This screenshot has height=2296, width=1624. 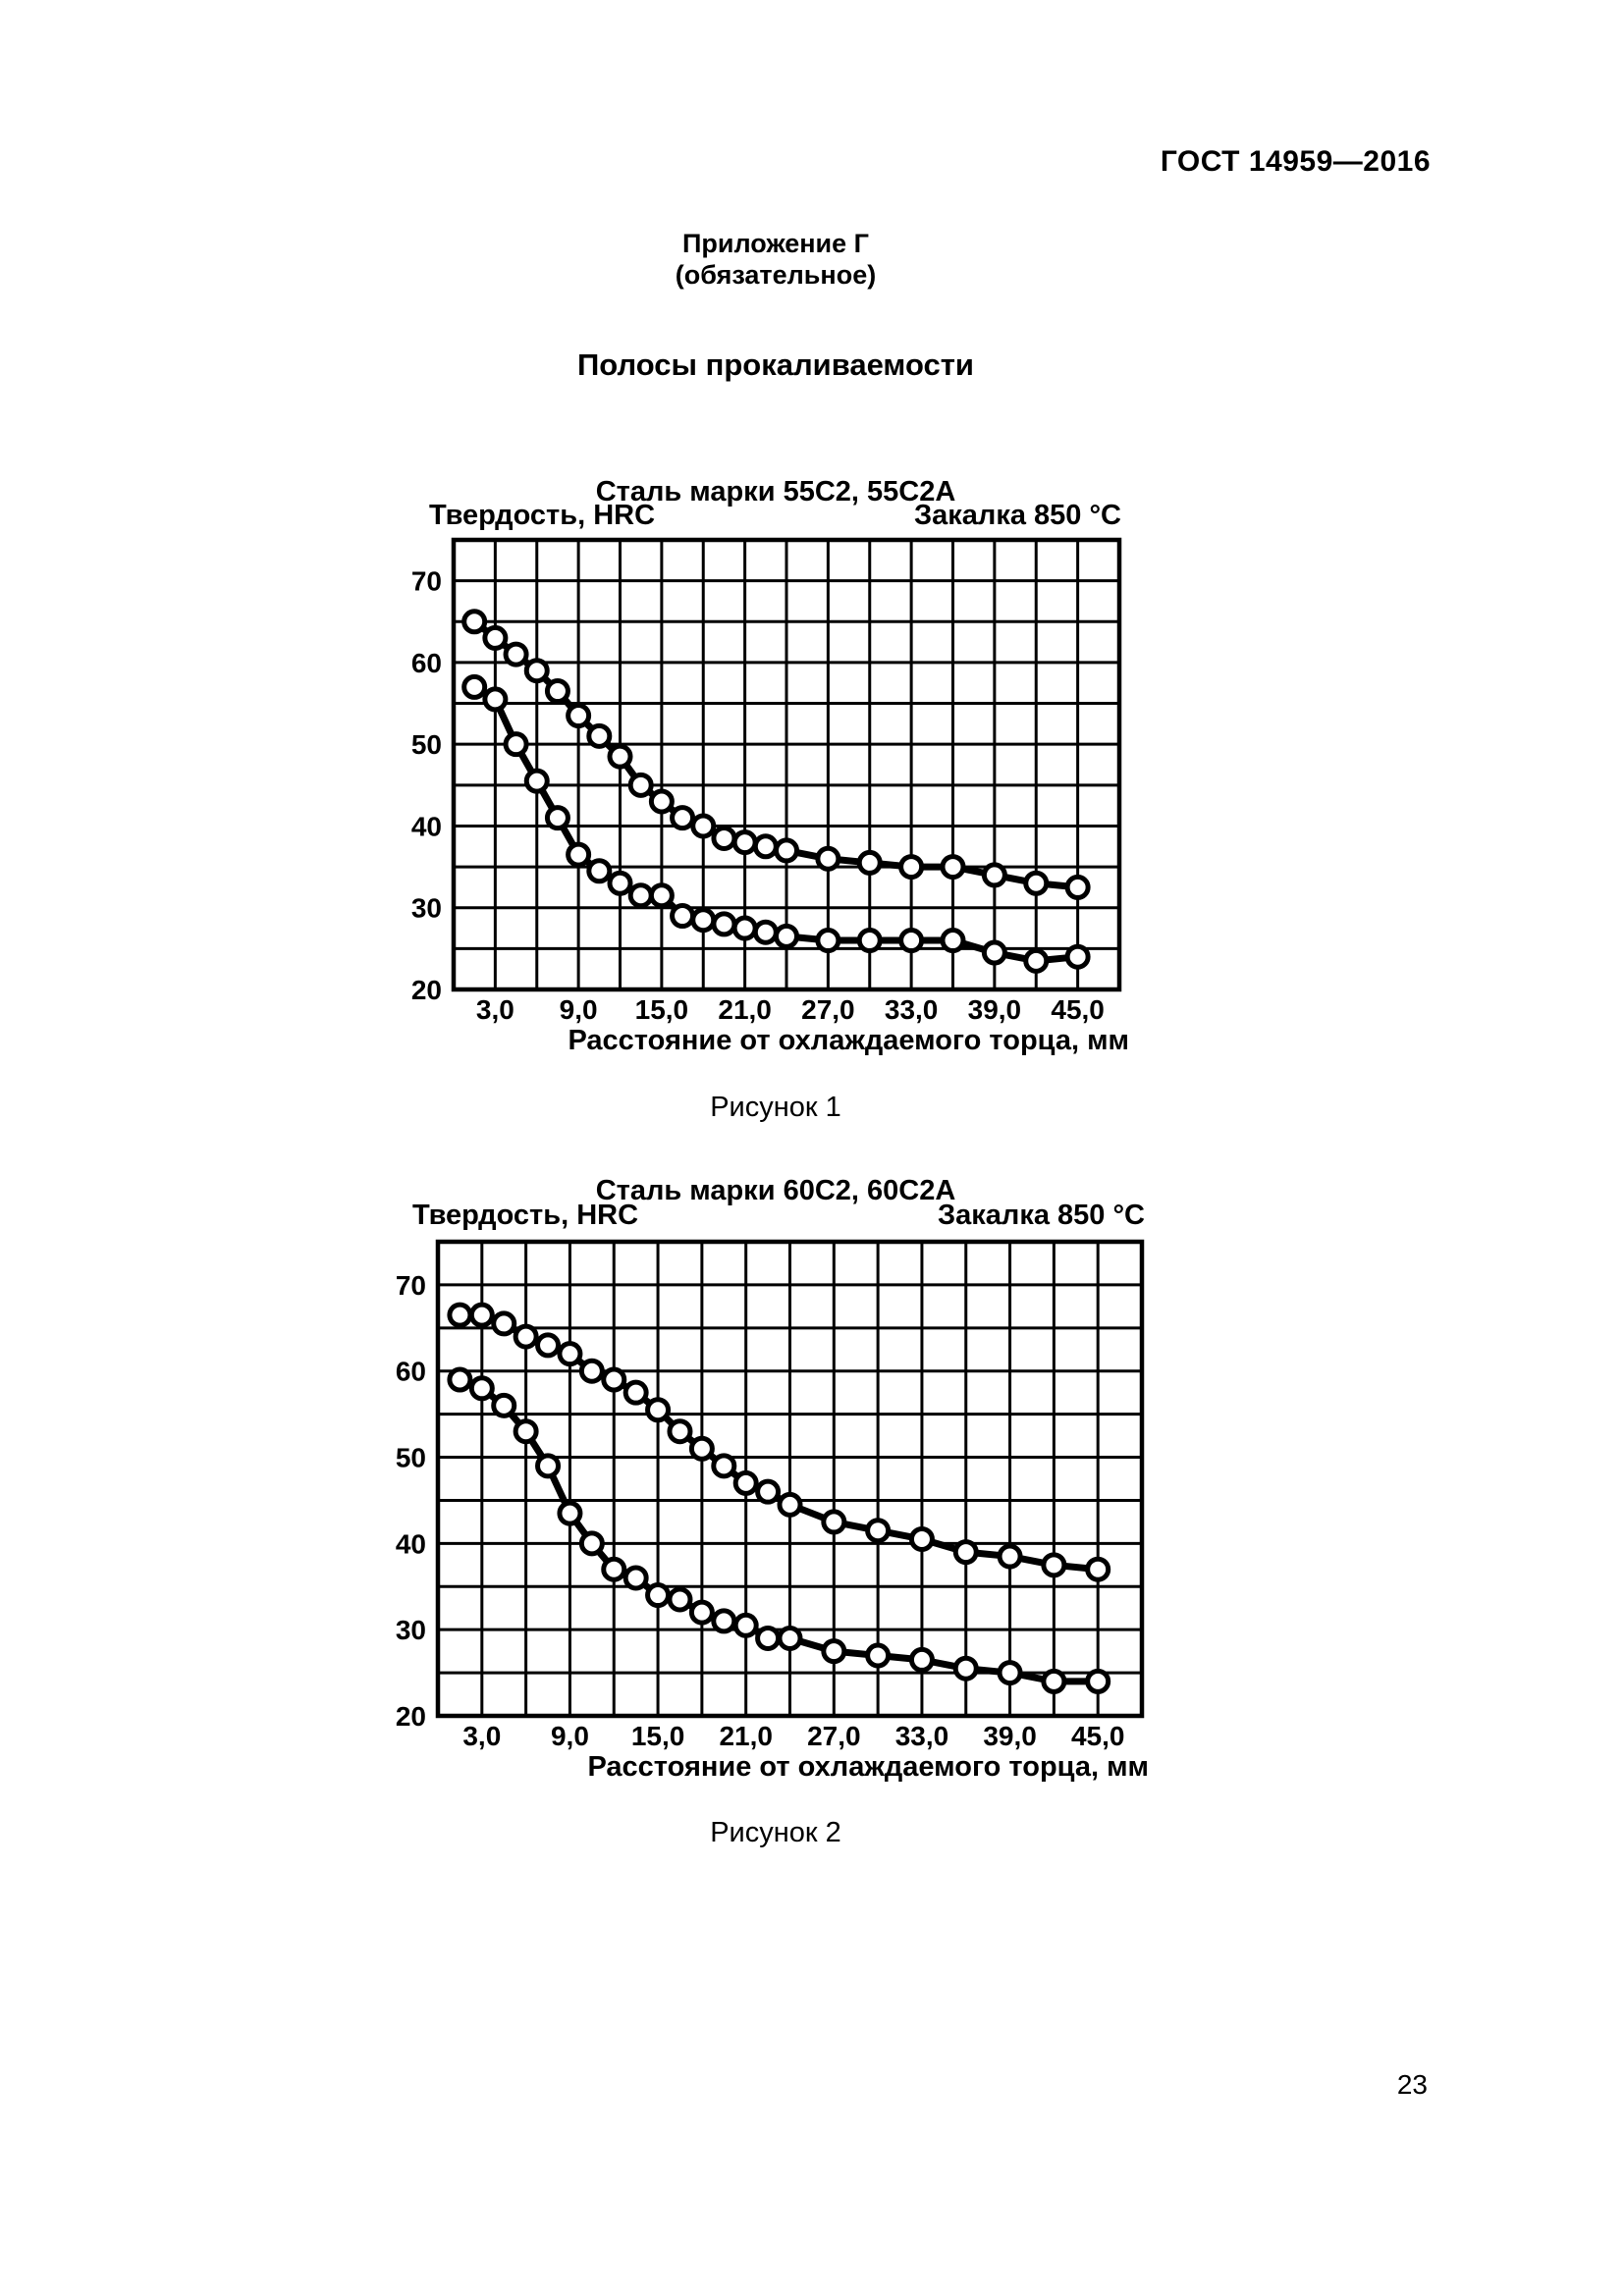 What do you see at coordinates (579, 1009) in the screenshot?
I see `x-tick-label: 9,0` at bounding box center [579, 1009].